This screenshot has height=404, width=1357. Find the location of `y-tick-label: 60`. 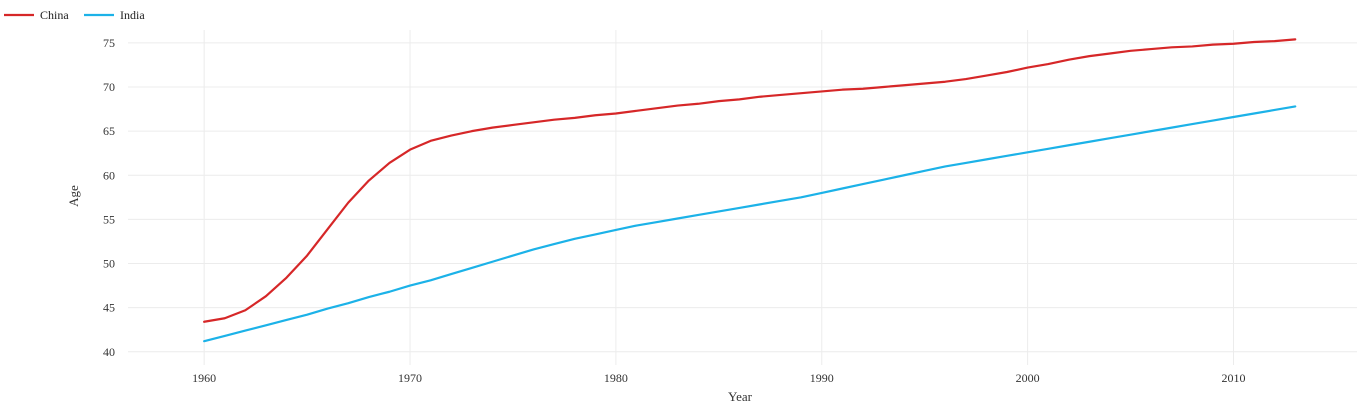

y-tick-label: 60 is located at coordinates (109, 175).